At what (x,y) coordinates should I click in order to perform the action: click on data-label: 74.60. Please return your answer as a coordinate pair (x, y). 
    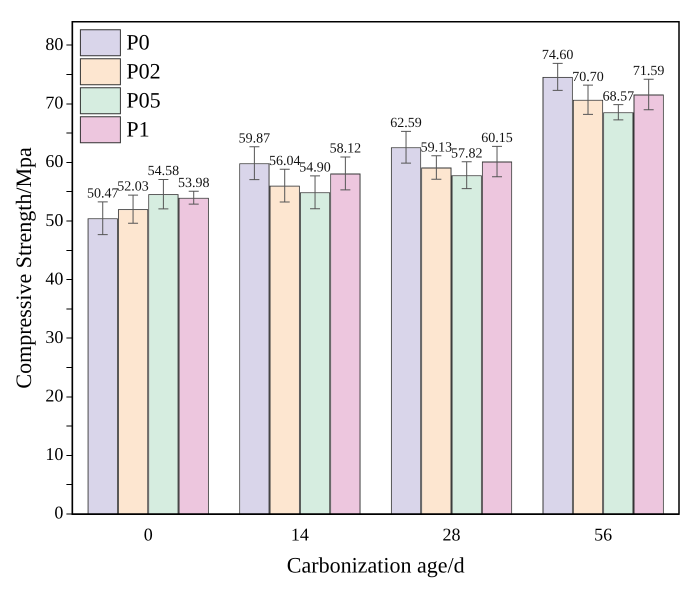
    Looking at the image, I should click on (558, 56).